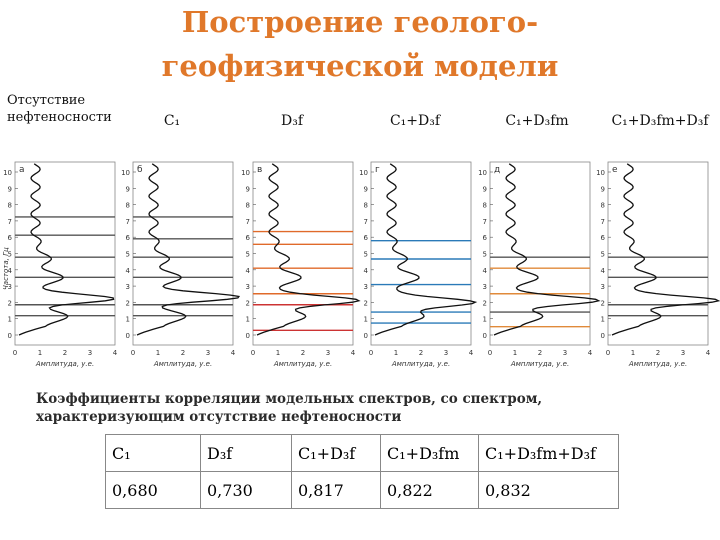  Describe the element at coordinates (292, 121) in the screenshot. I see `column-header: D₃f` at that location.